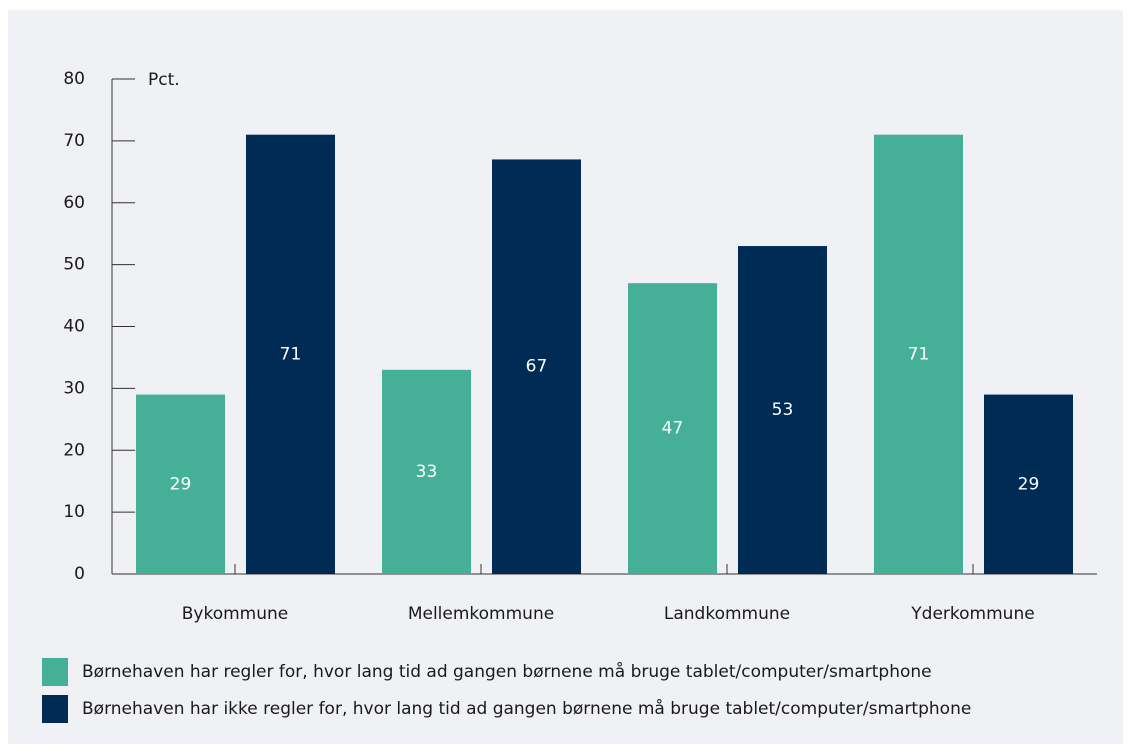 The width and height of the screenshot is (1131, 753). I want to click on y-tick-label: 60, so click(74, 203).